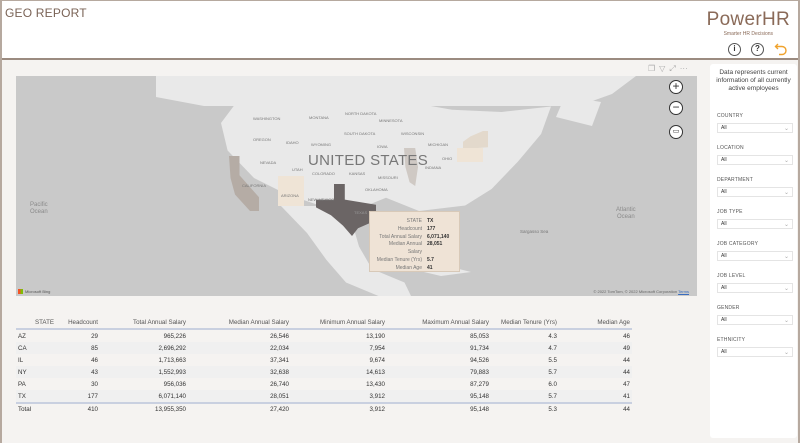 The width and height of the screenshot is (800, 443). What do you see at coordinates (94, 360) in the screenshot?
I see `cell-headcount: 46` at bounding box center [94, 360].